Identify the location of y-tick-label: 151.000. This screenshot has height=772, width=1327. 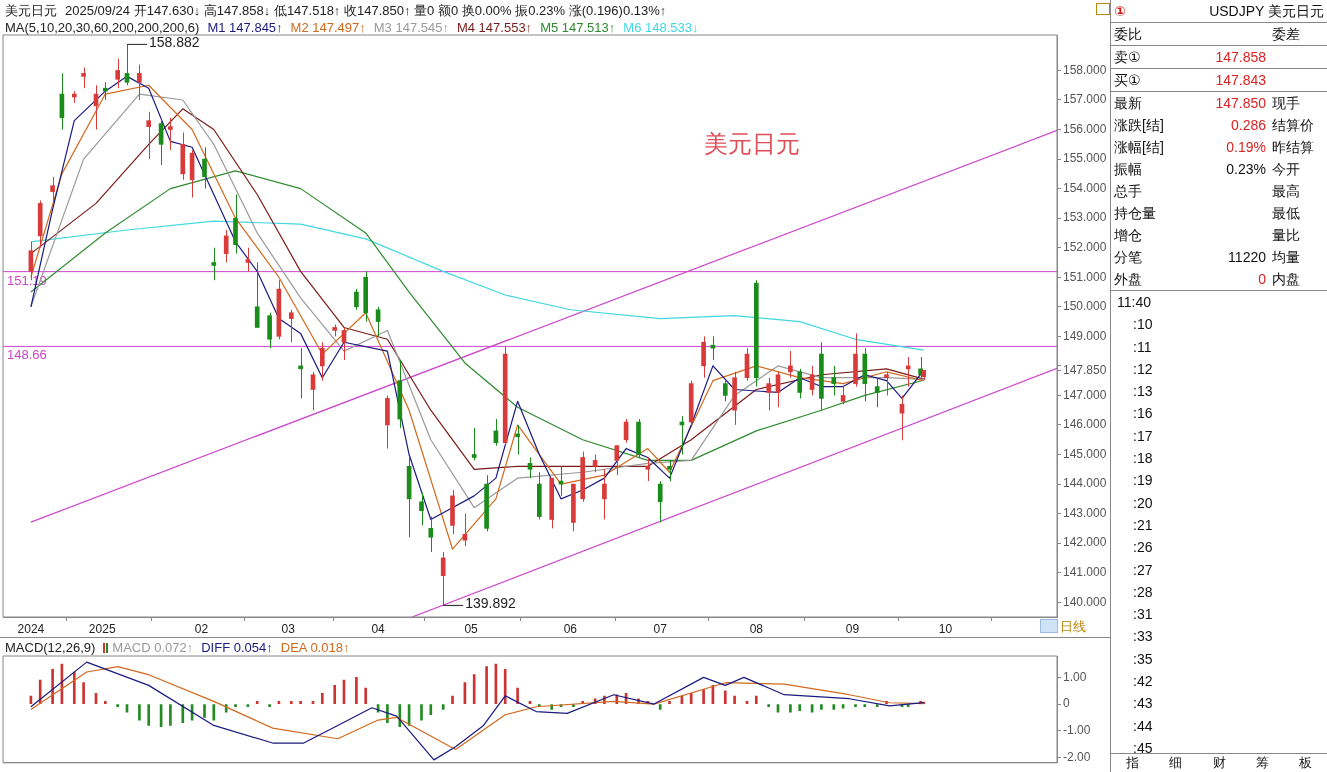
(1085, 276).